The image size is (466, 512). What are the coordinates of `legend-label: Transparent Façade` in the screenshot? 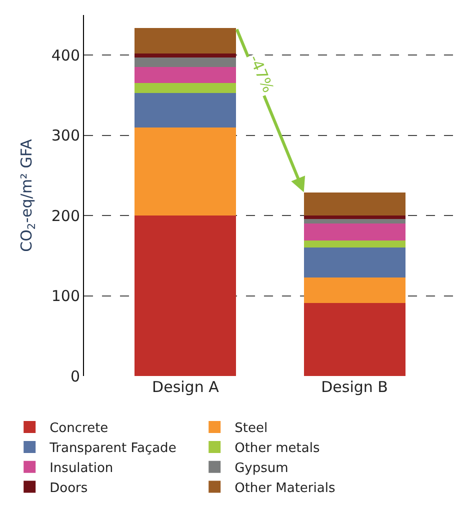 It's located at (112, 448).